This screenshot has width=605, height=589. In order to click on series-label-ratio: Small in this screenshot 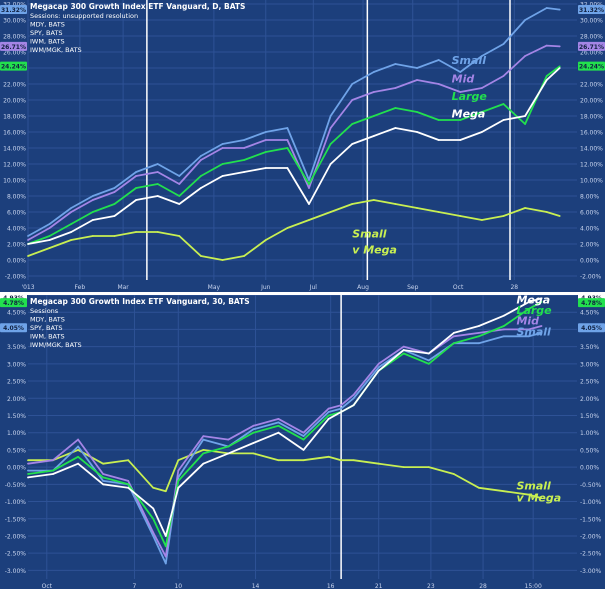, I will do `click(533, 485)`.